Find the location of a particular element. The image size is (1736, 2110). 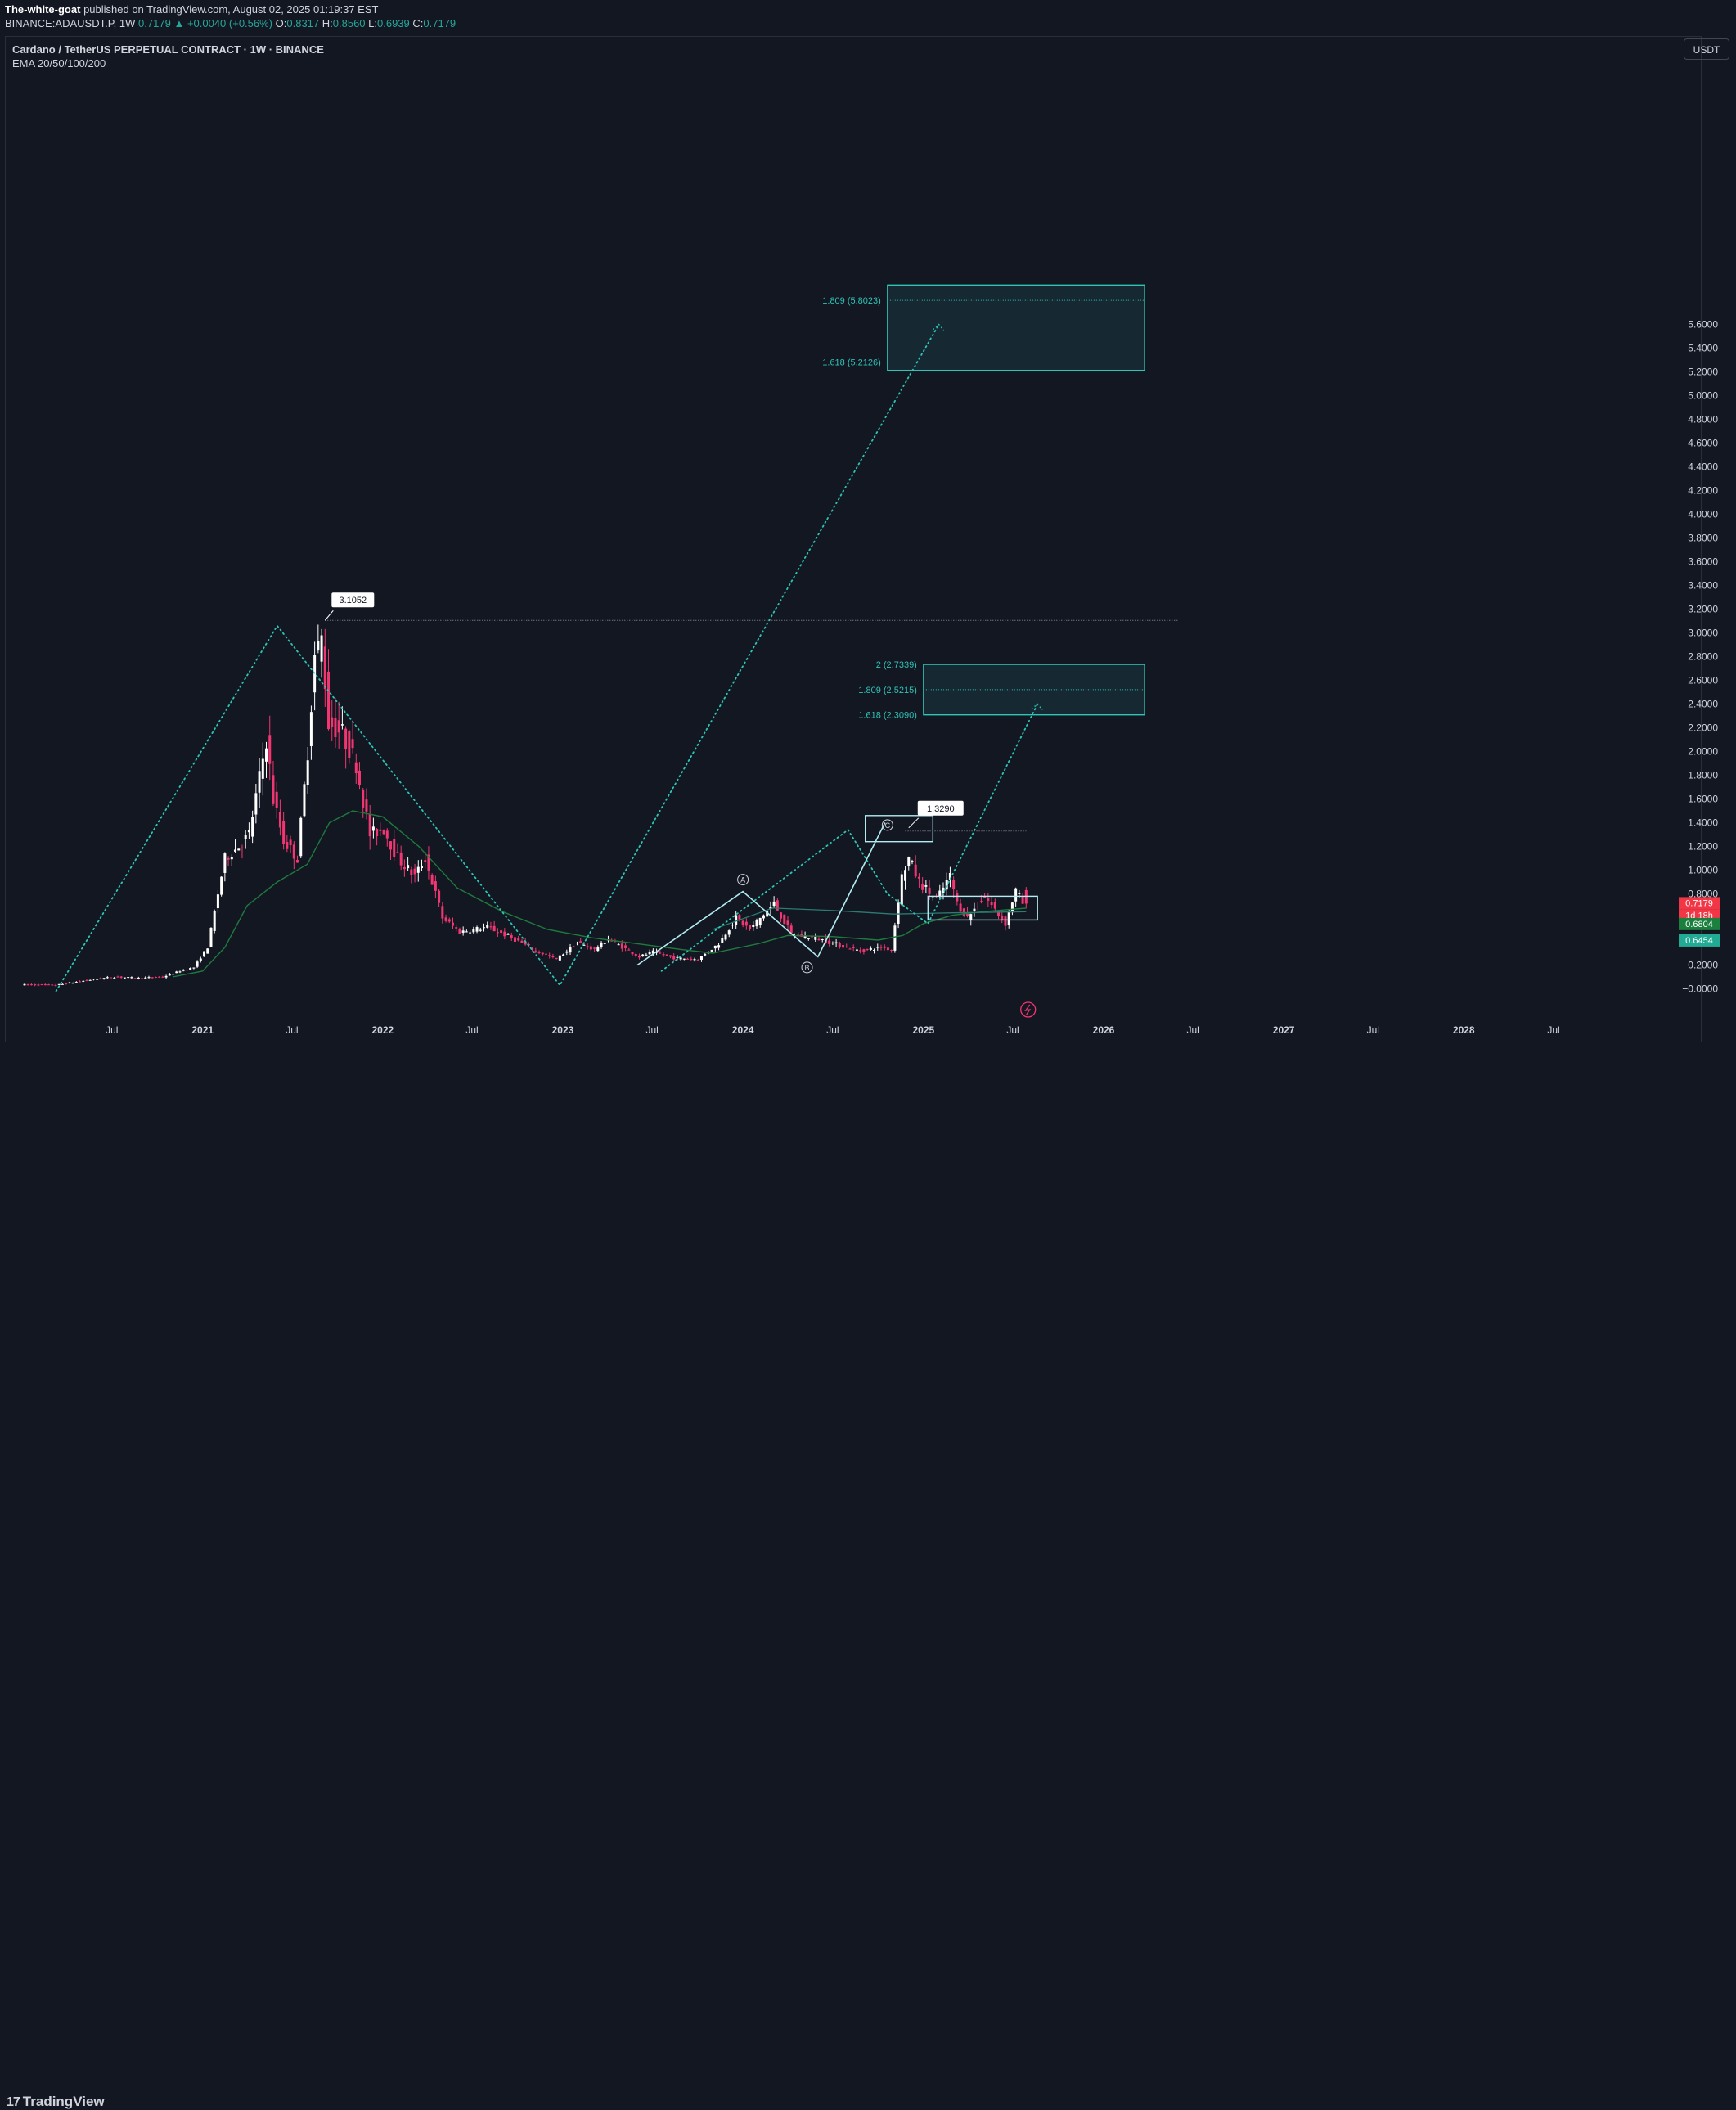

consolidation-box is located at coordinates (982, 908).